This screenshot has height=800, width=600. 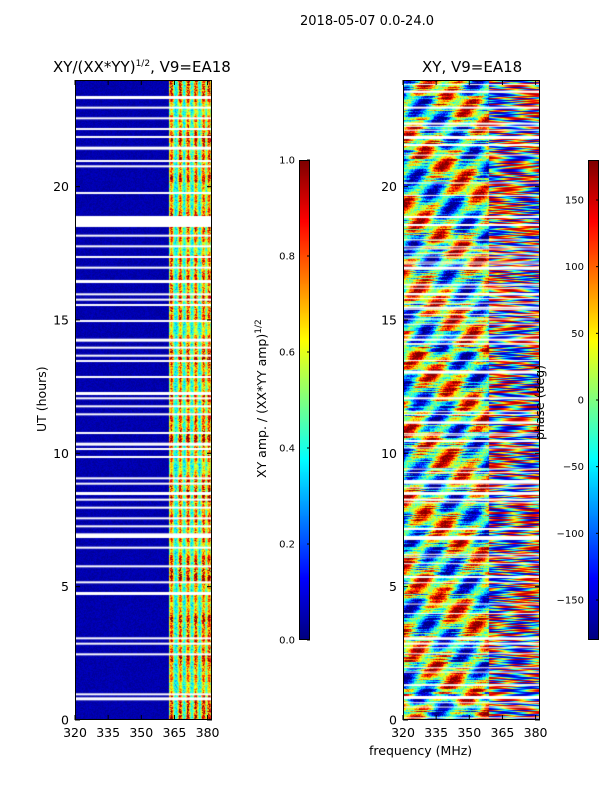 What do you see at coordinates (65, 720) in the screenshot?
I see `amplitude-ytick-label: 0` at bounding box center [65, 720].